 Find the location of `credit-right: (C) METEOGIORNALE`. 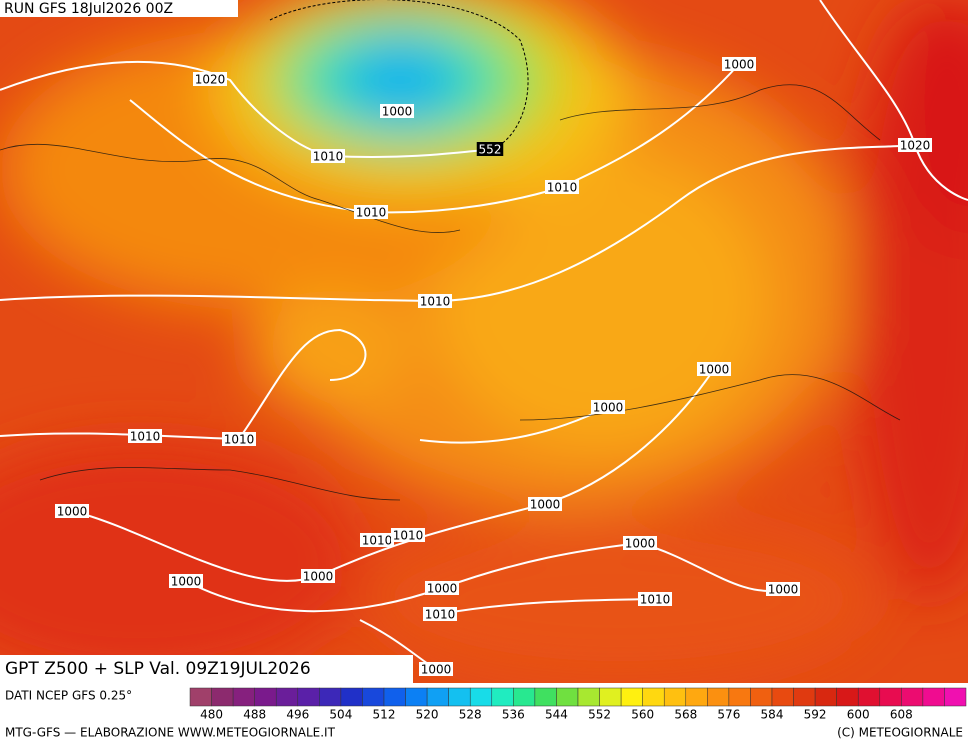

credit-right: (C) METEOGIORNALE is located at coordinates (900, 733).